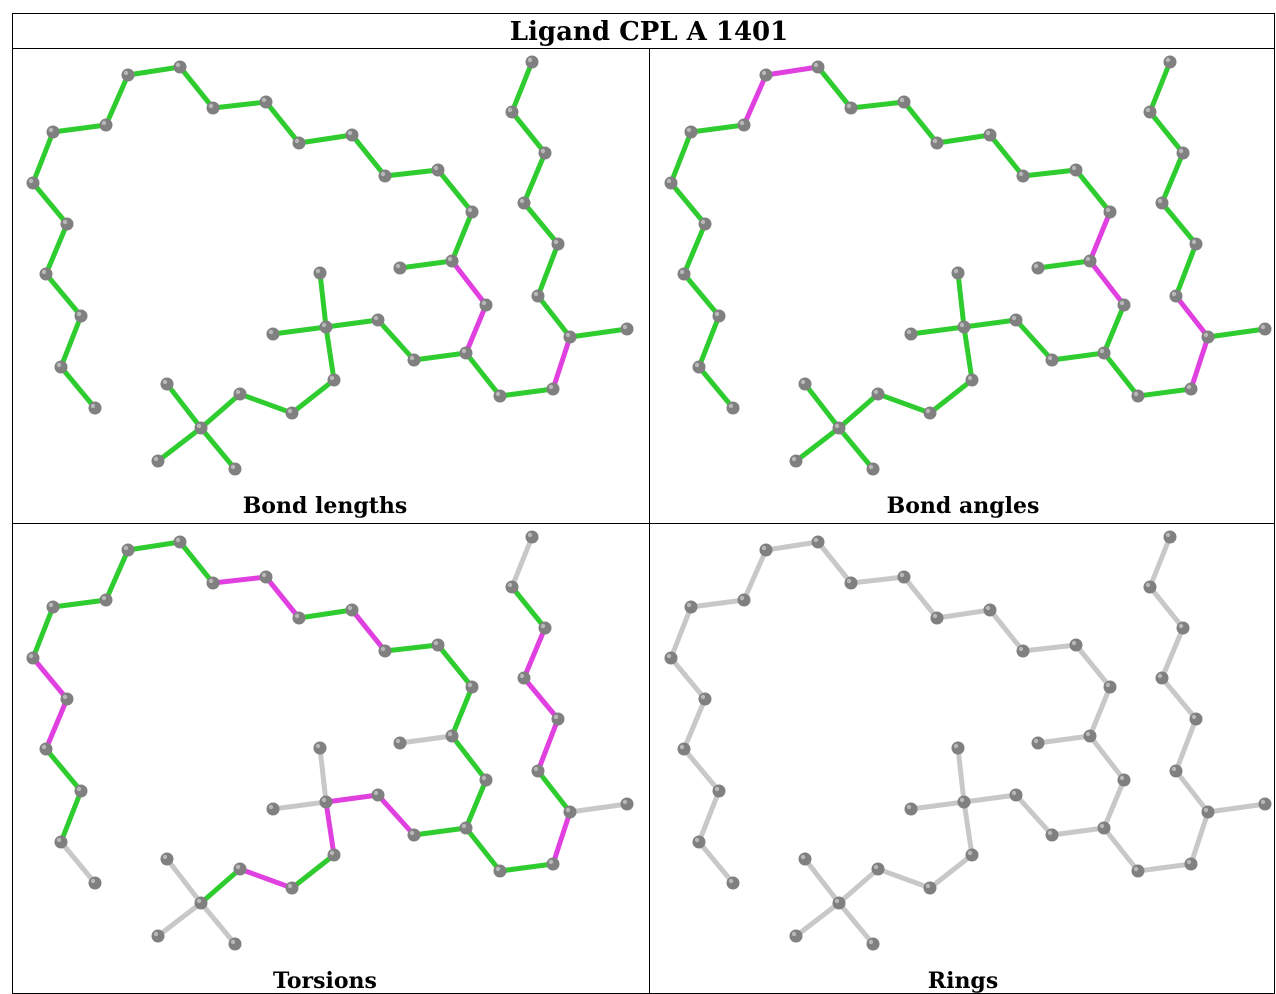 This screenshot has width=1276, height=994. I want to click on panel-label-rings: Rings, so click(963, 981).